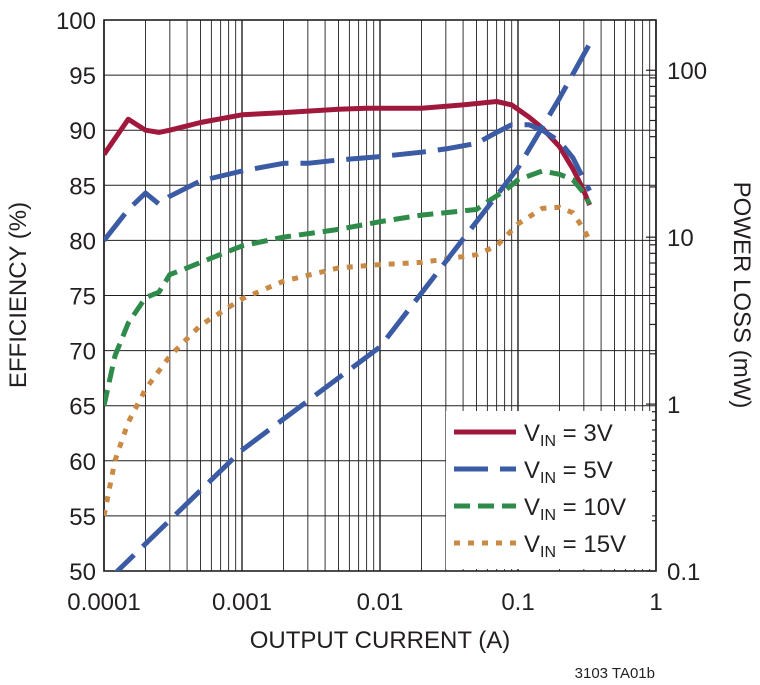  I want to click on x-tick-label: 0.0001, so click(103, 602).